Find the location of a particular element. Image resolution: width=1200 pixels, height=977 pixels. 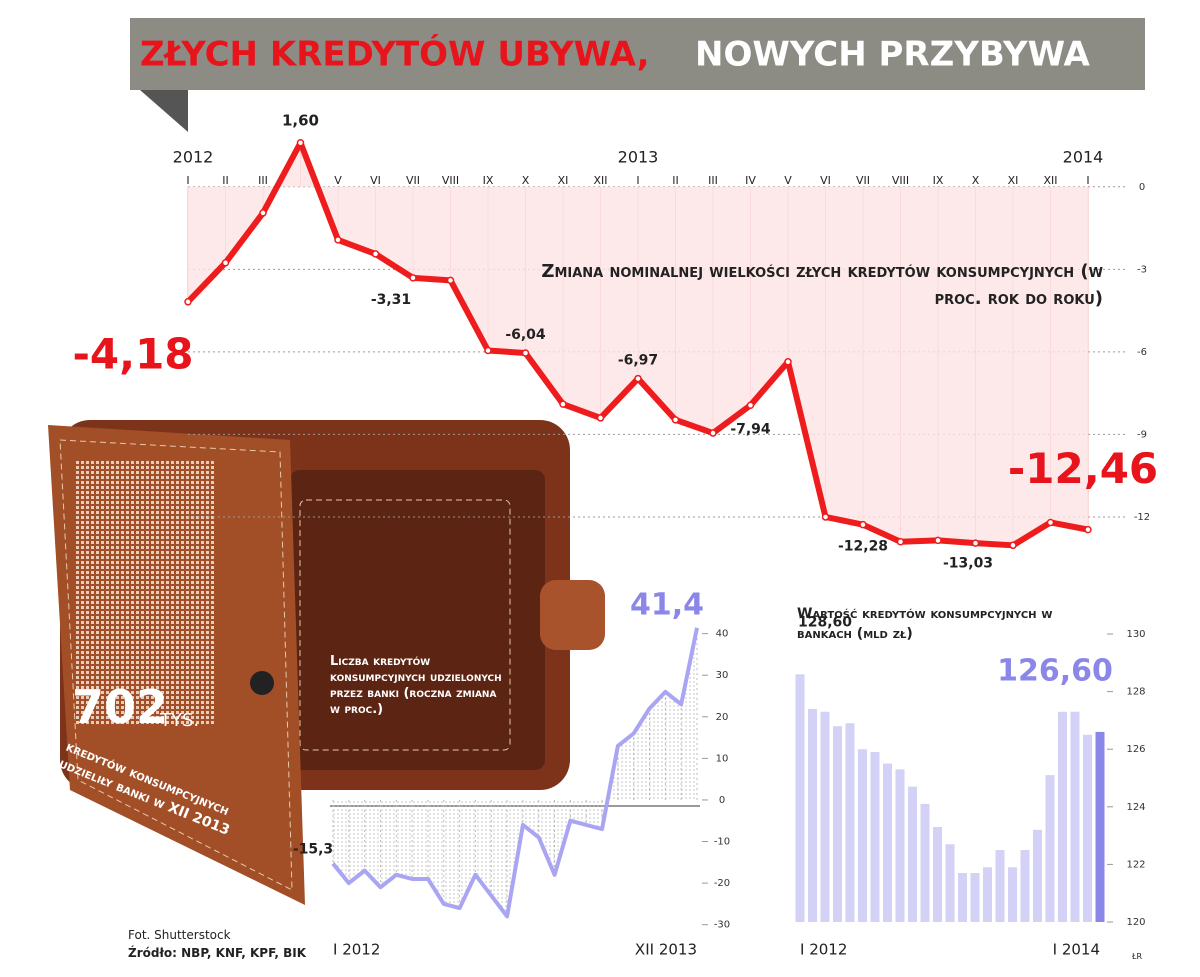

value-label: -12,28 is located at coordinates (863, 547).